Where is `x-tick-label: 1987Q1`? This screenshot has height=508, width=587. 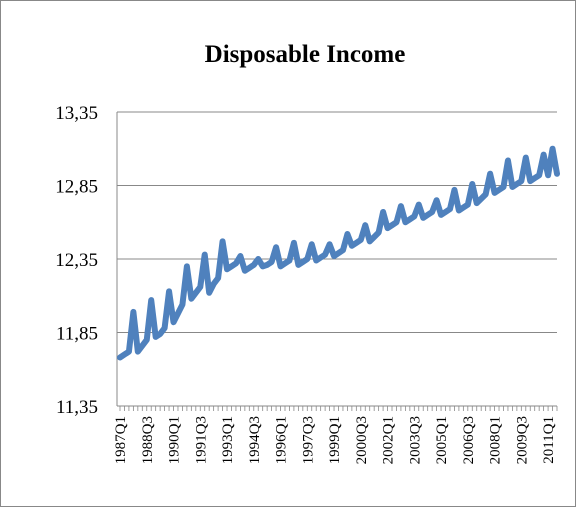
x-tick-label: 1987Q1 is located at coordinates (121, 440).